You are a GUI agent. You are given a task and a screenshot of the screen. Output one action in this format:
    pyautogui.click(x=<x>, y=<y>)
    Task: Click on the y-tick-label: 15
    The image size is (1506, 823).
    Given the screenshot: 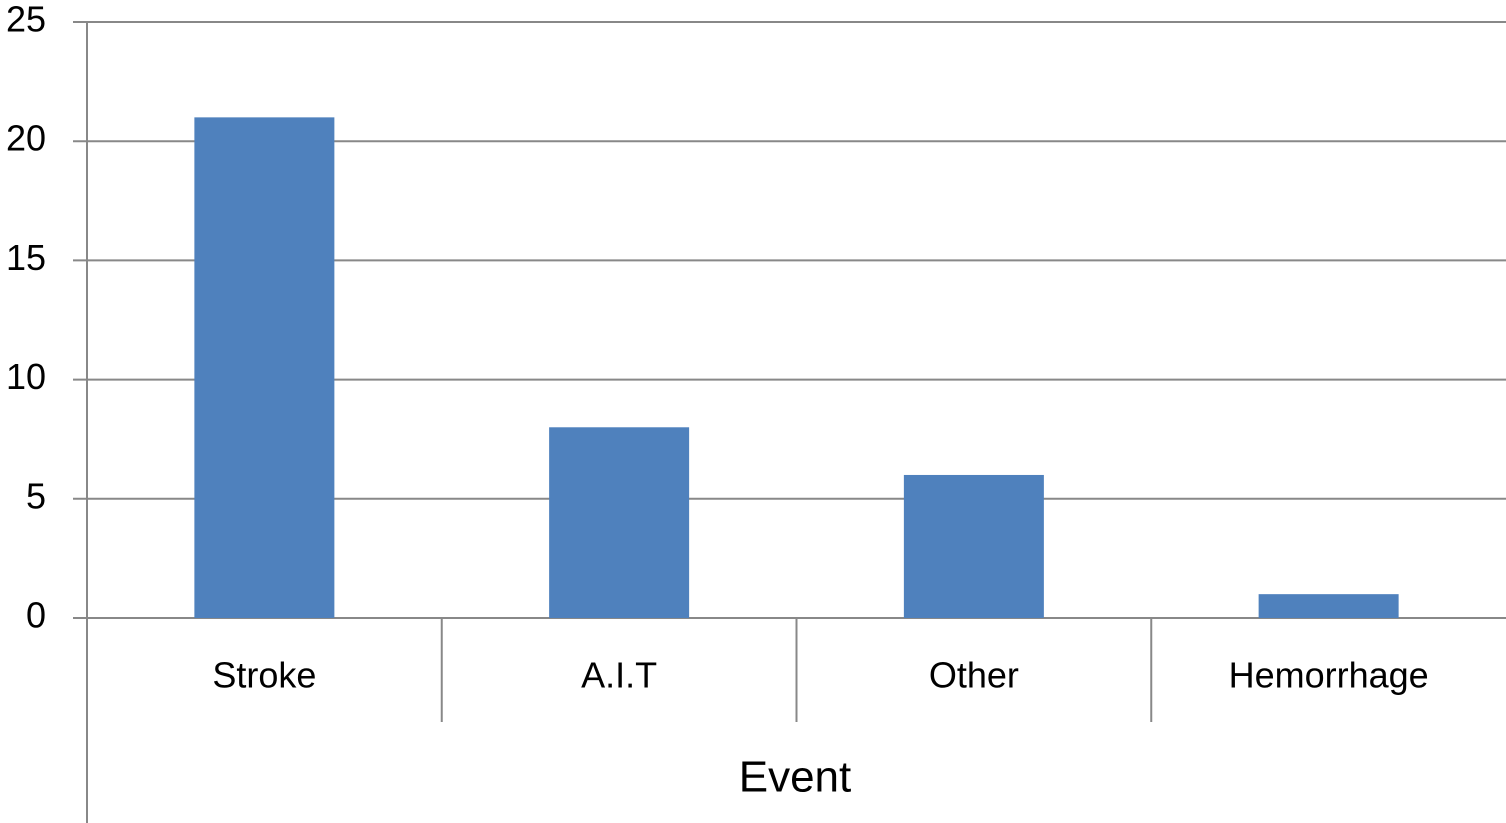 What is the action you would take?
    pyautogui.click(x=26, y=257)
    